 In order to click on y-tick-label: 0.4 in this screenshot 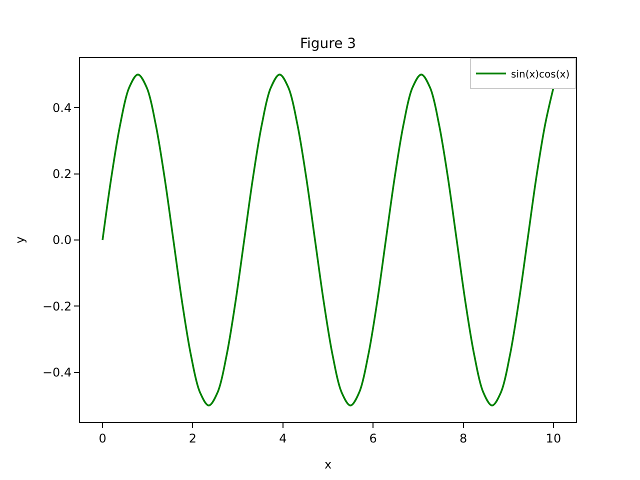, I will do `click(62, 107)`.